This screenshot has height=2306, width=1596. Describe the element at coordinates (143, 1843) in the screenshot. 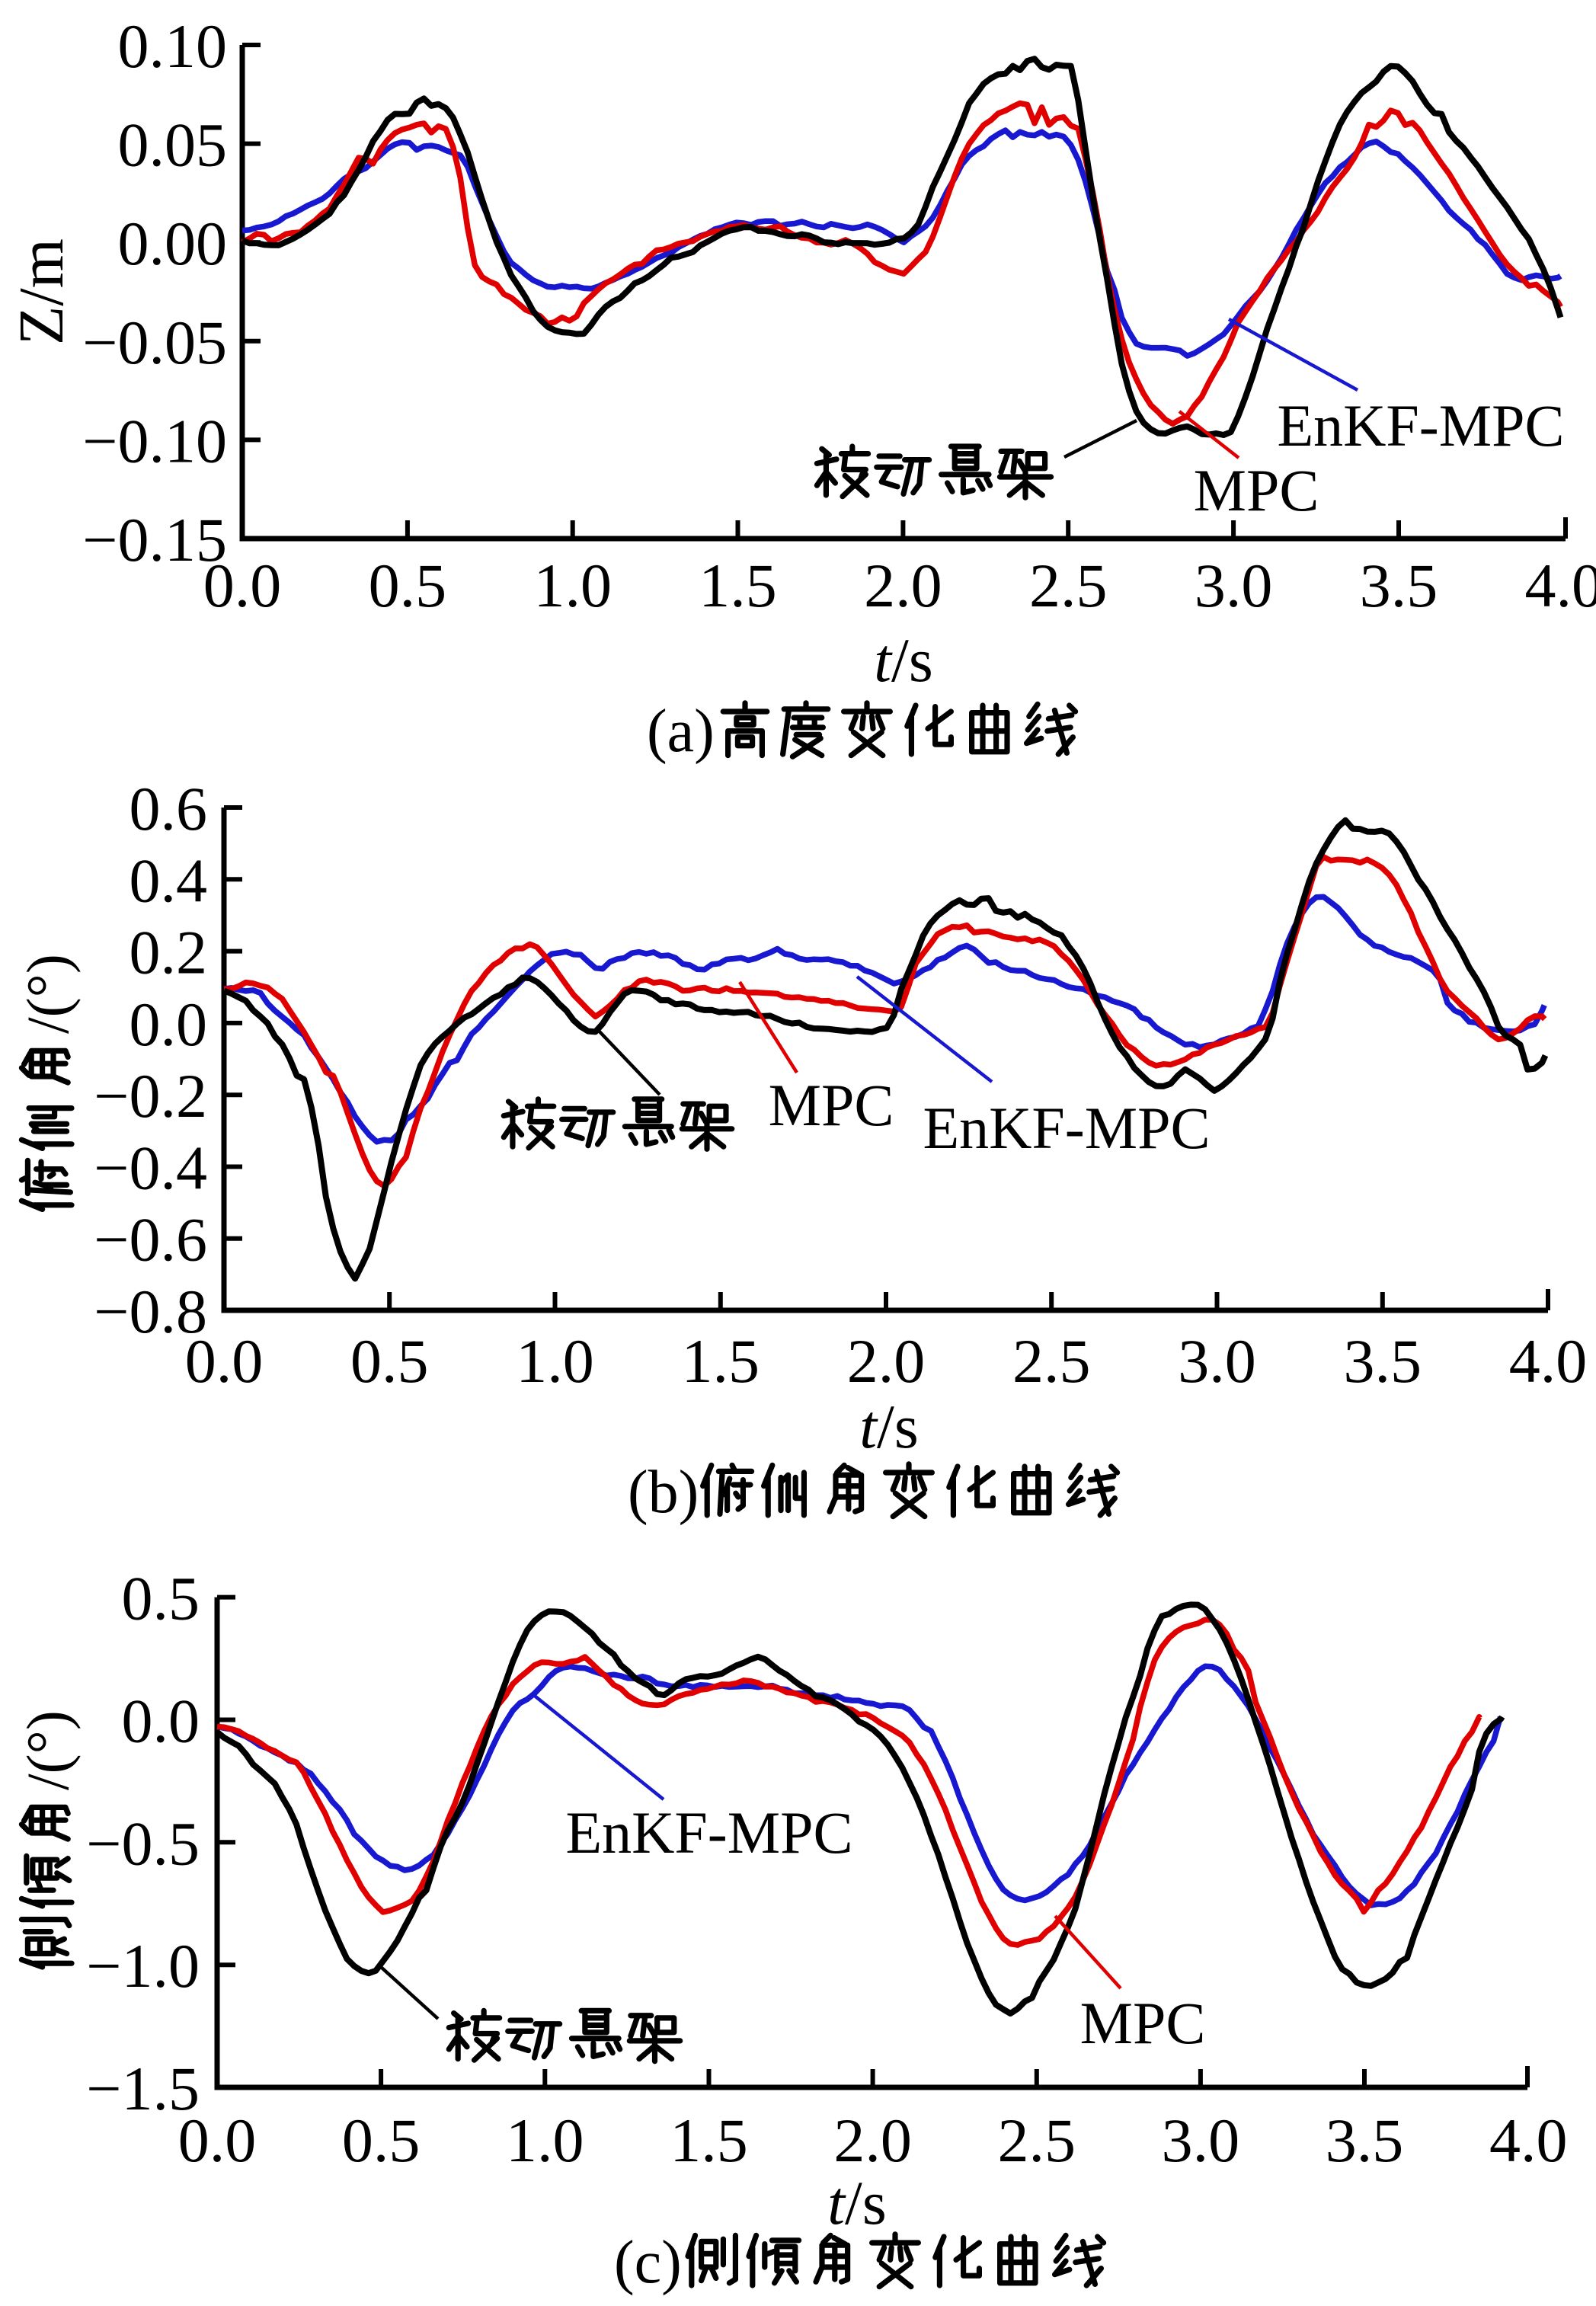

I see `svg-text: −0.5` at that location.